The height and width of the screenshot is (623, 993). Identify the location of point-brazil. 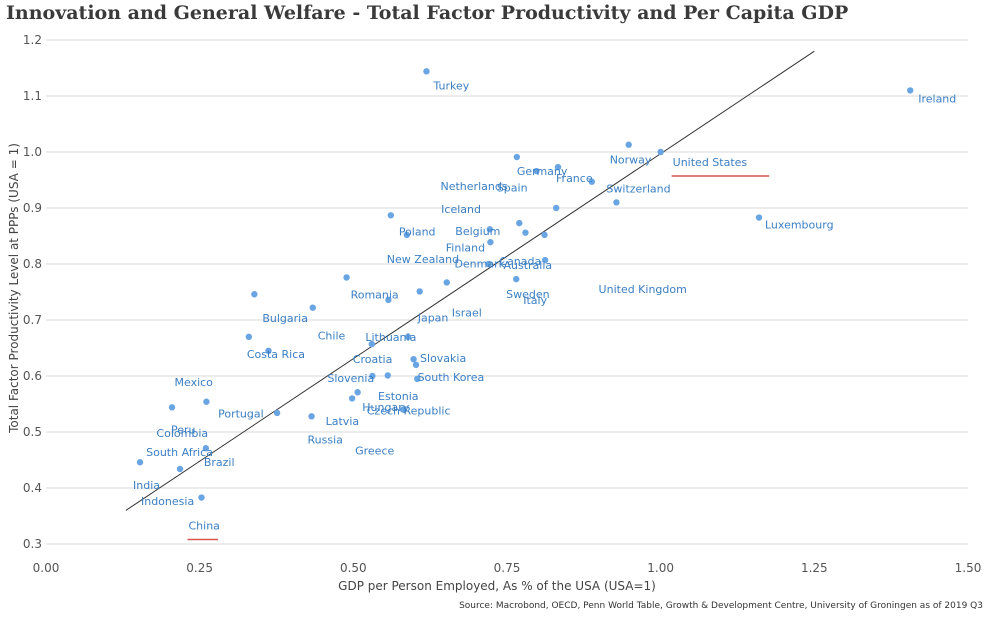
(206, 448).